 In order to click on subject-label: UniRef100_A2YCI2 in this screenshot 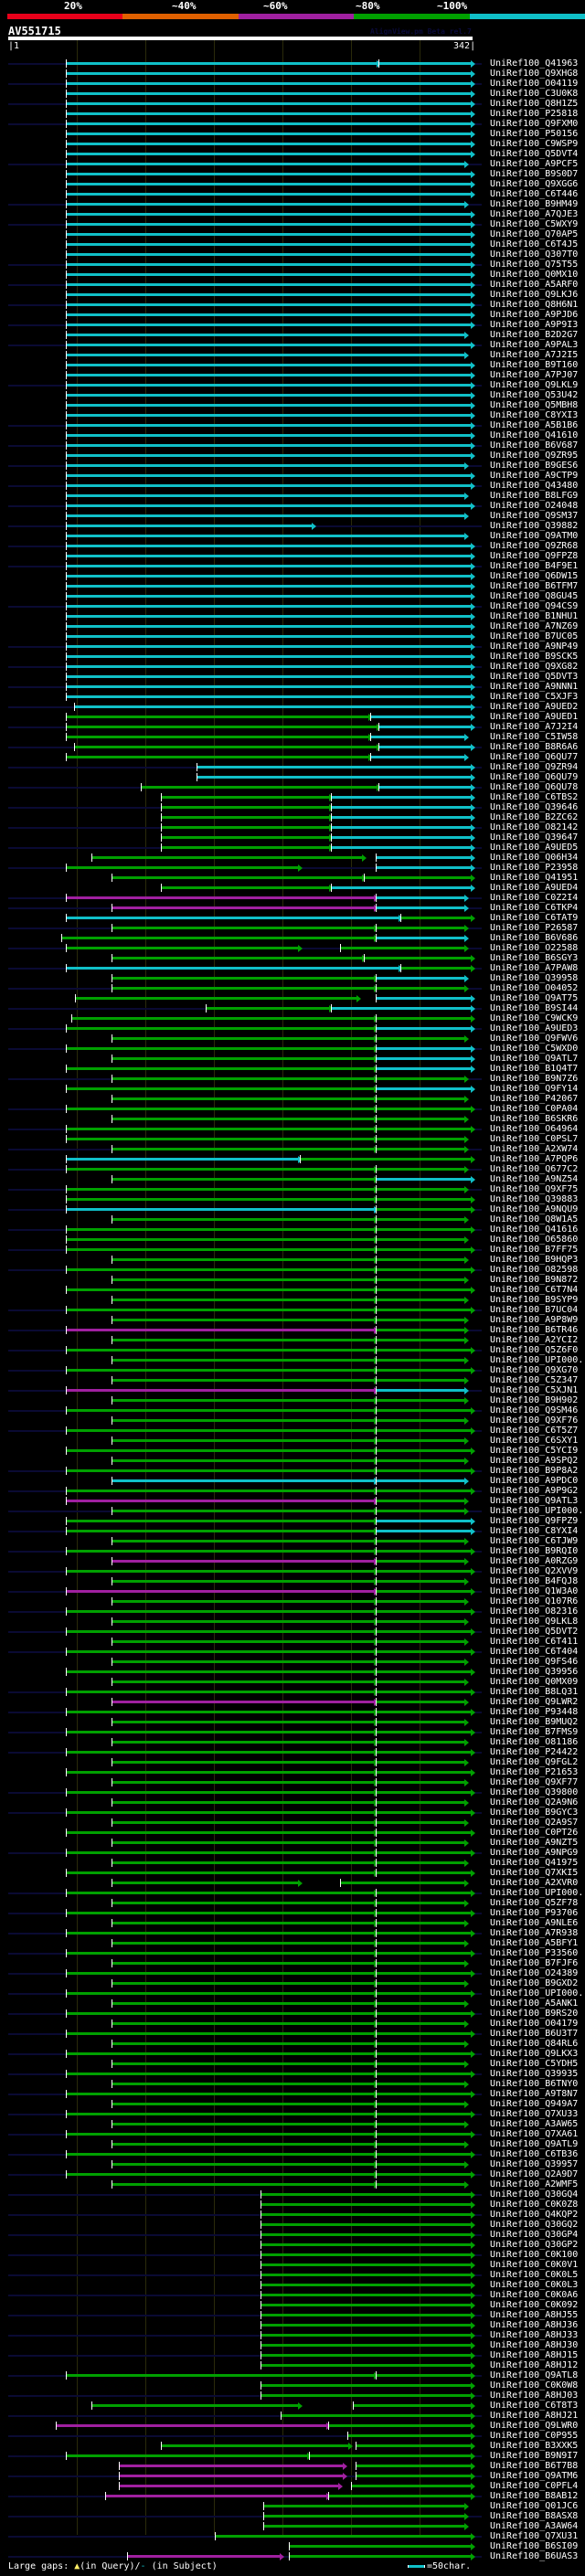, I will do `click(535, 1340)`.